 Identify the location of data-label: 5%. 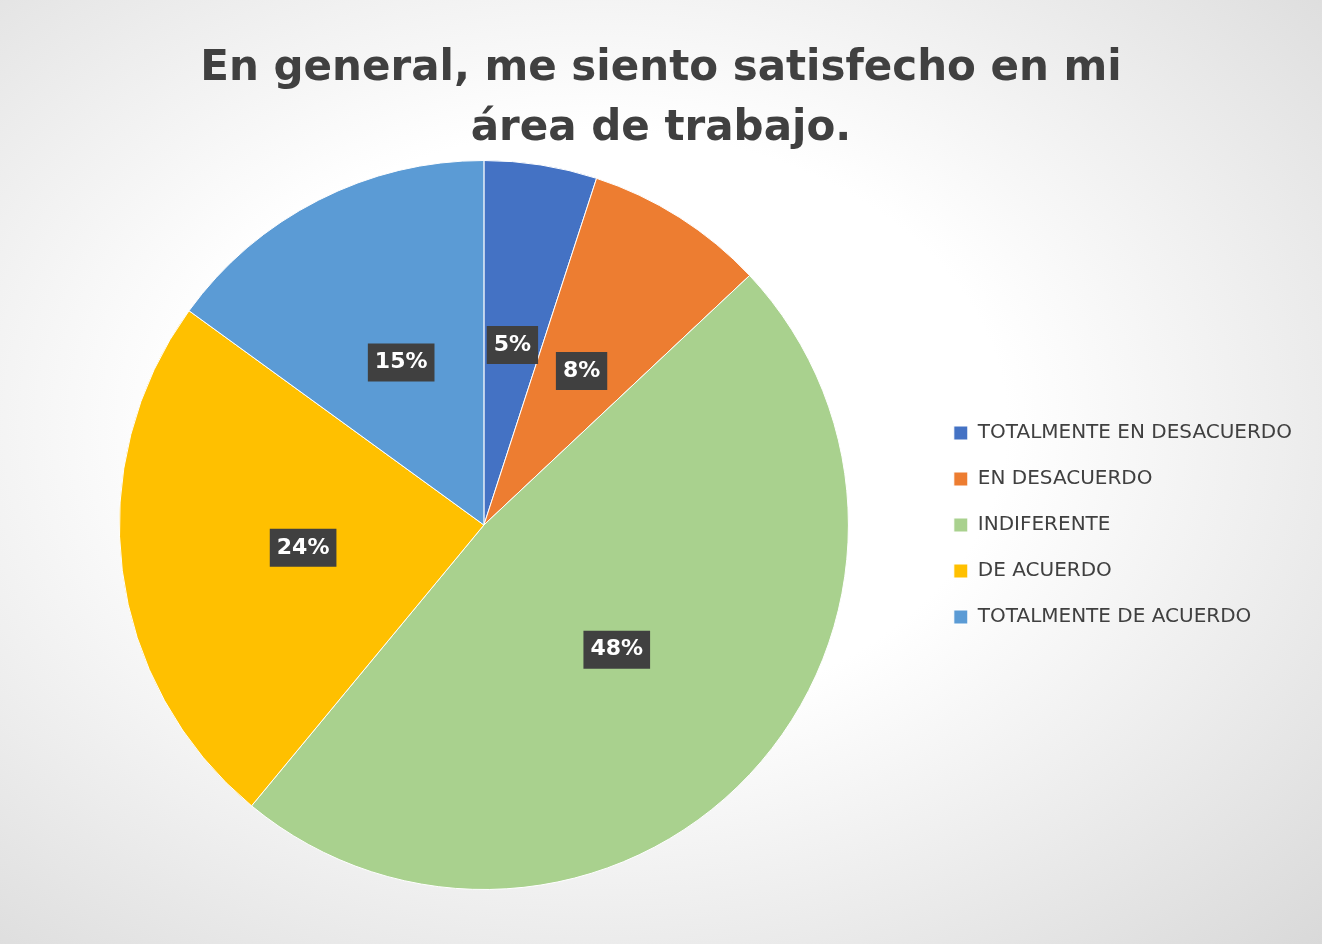
(512, 343).